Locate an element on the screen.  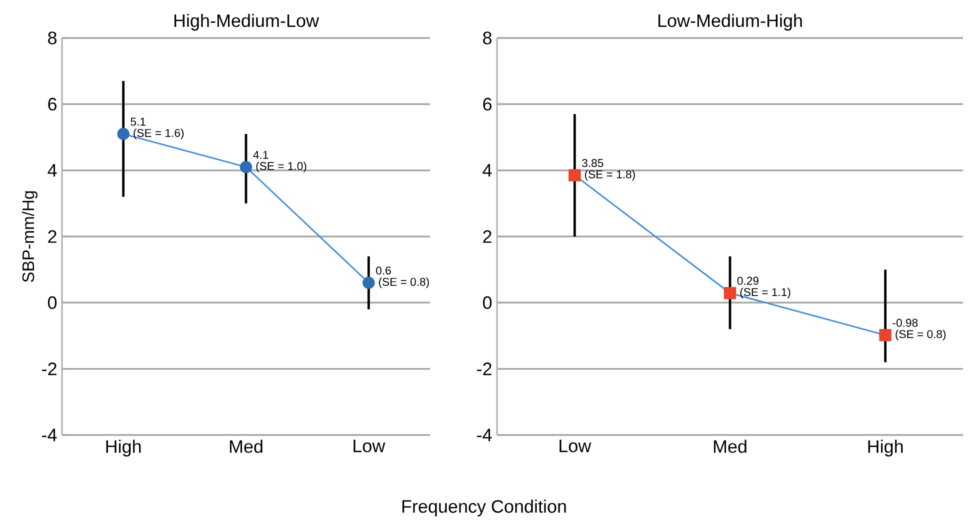
annotation: (SE = 1.6) is located at coordinates (159, 134).